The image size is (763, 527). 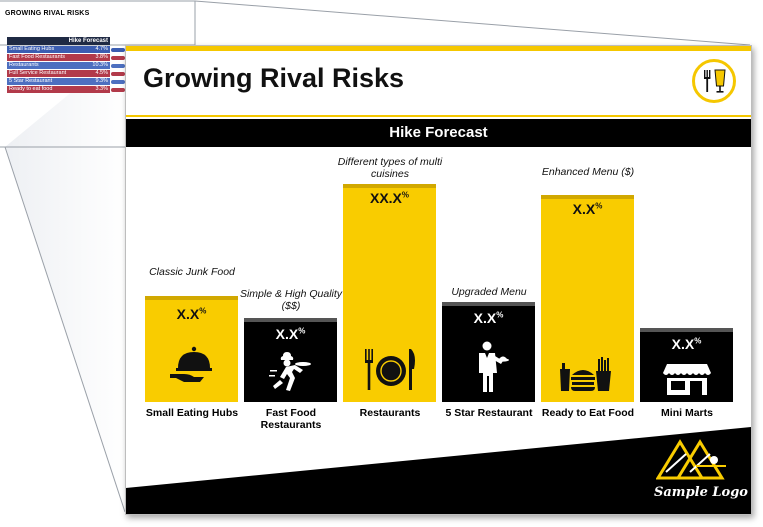 I want to click on bar-restaurants: XX.X%, so click(x=389, y=293).